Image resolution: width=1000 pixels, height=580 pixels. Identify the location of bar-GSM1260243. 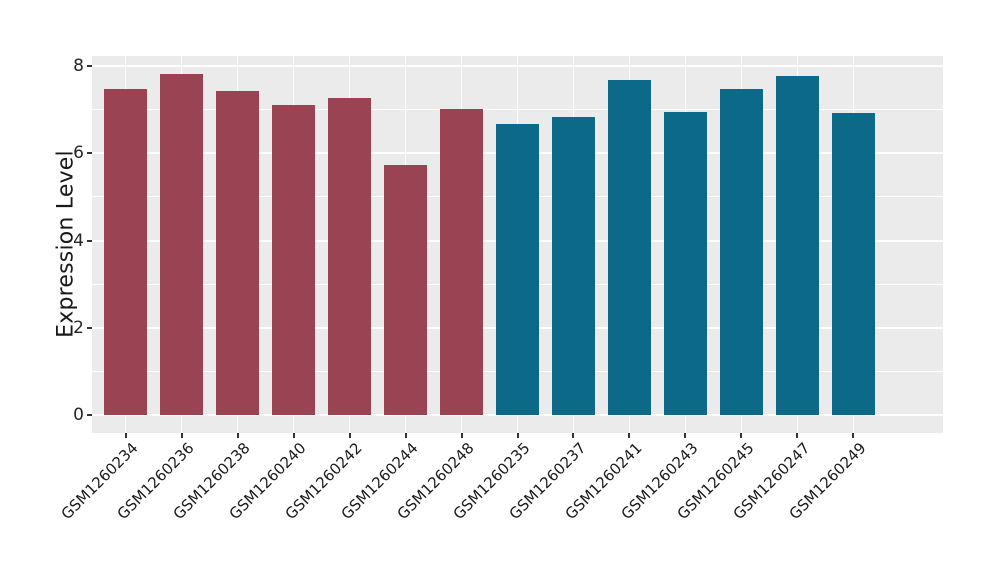
(685, 263).